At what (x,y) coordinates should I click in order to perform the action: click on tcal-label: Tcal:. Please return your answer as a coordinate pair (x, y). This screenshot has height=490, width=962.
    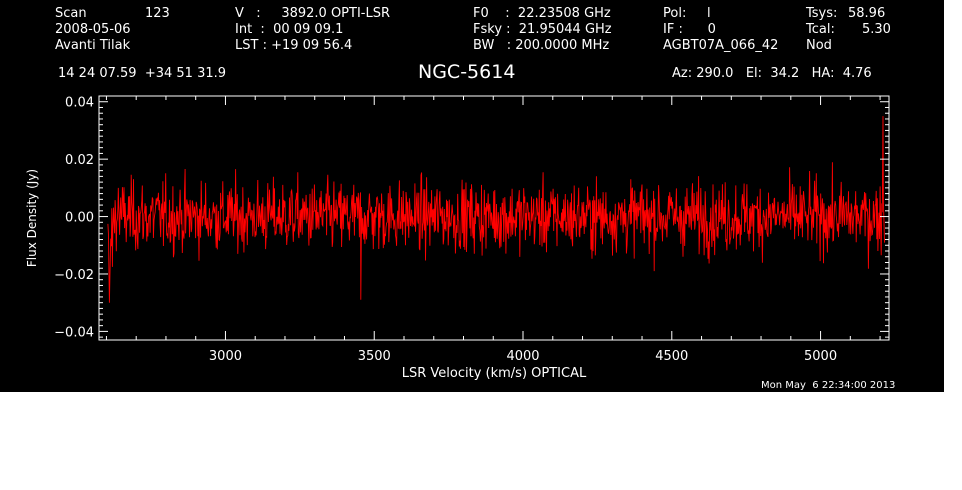
    Looking at the image, I should click on (820, 29).